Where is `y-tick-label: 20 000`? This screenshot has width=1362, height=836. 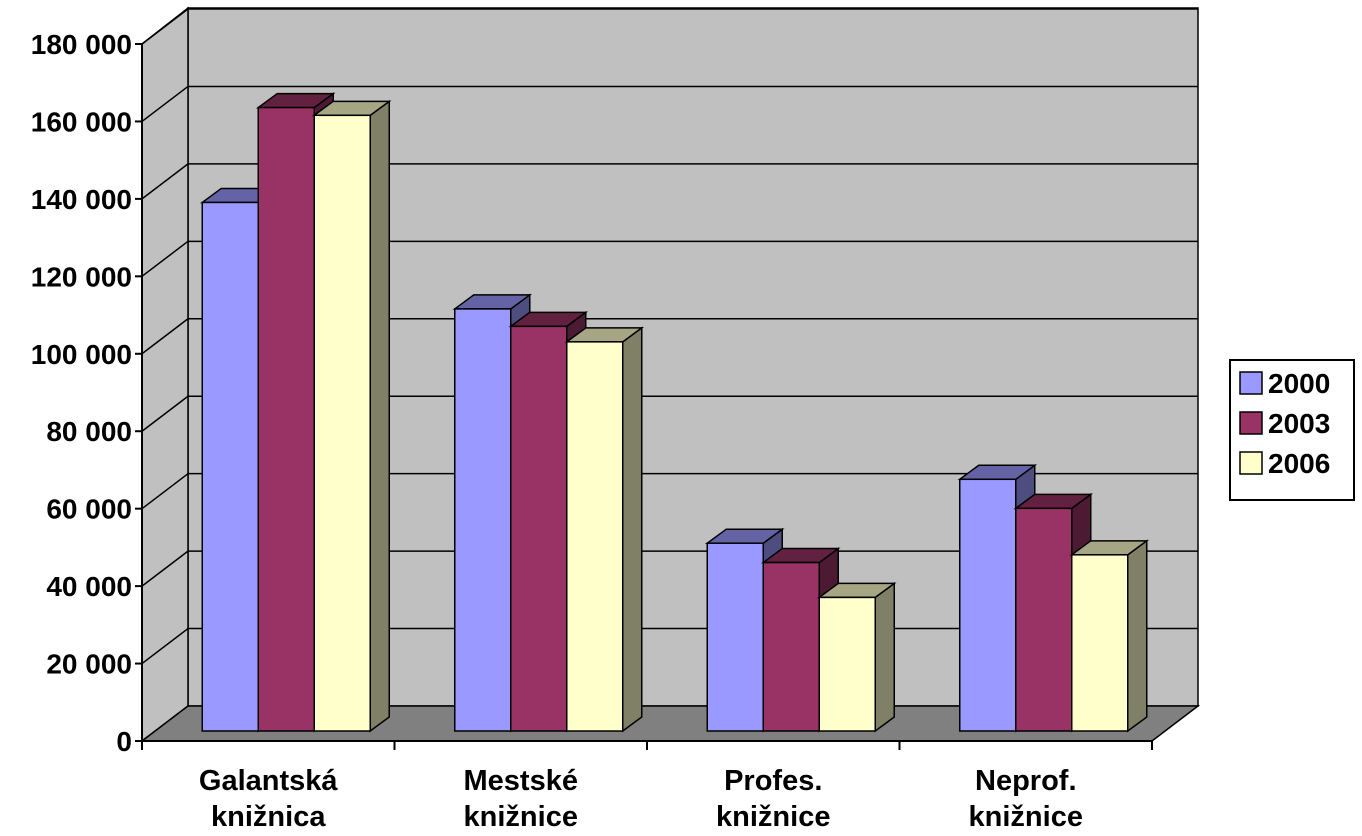
y-tick-label: 20 000 is located at coordinates (89, 664).